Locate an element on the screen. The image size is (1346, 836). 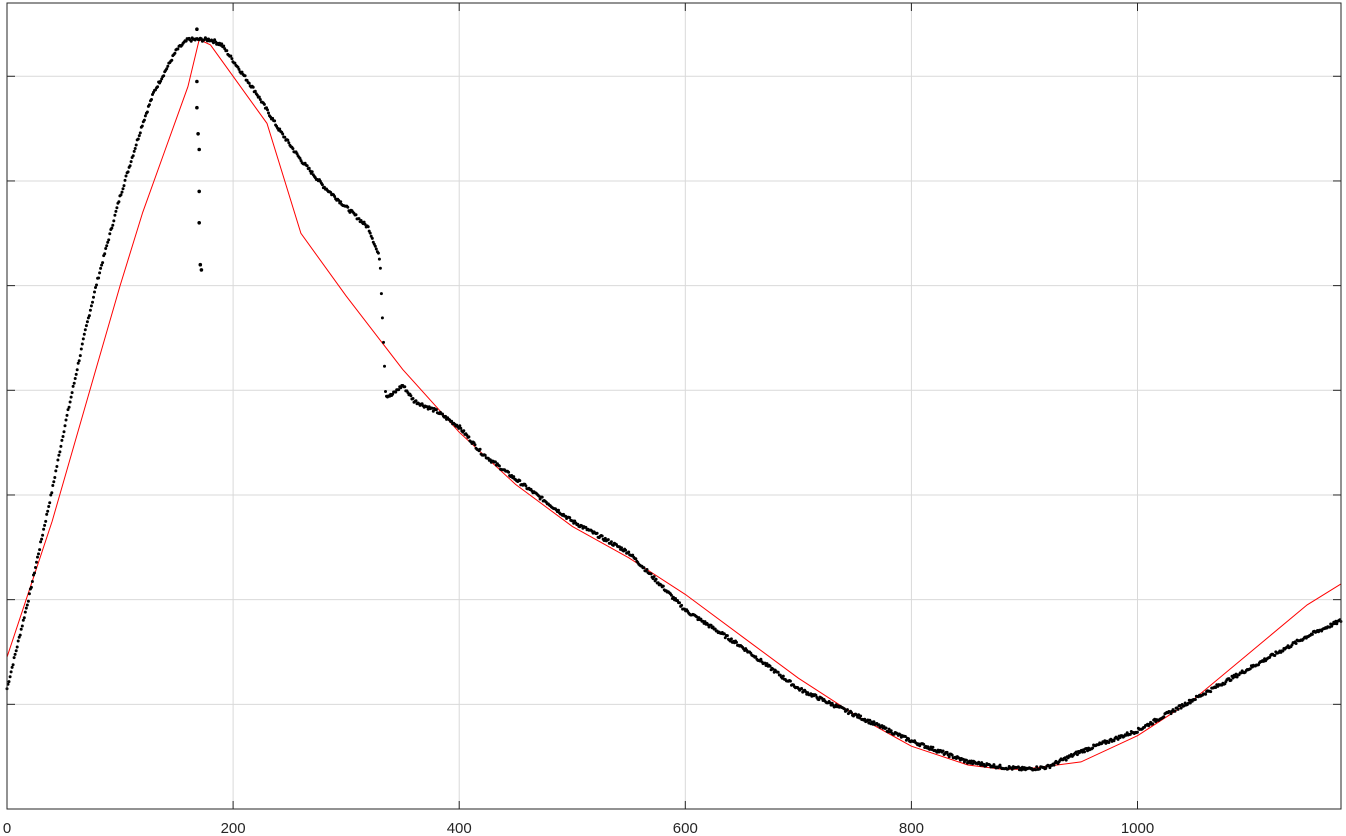
x-tick-label: 1000 is located at coordinates (1137, 828).